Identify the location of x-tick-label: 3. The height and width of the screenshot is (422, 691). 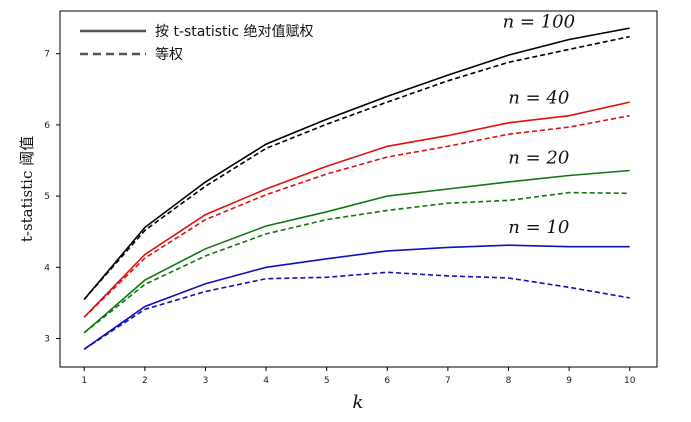
(206, 381).